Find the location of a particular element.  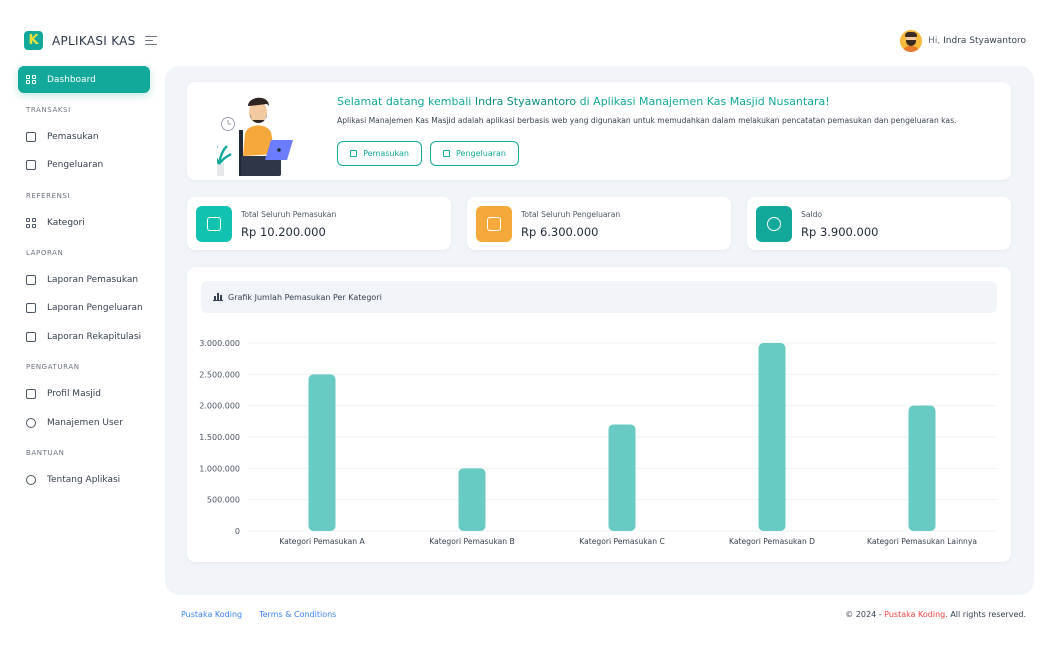

y-tick-label: 3.000.000 is located at coordinates (219, 343).